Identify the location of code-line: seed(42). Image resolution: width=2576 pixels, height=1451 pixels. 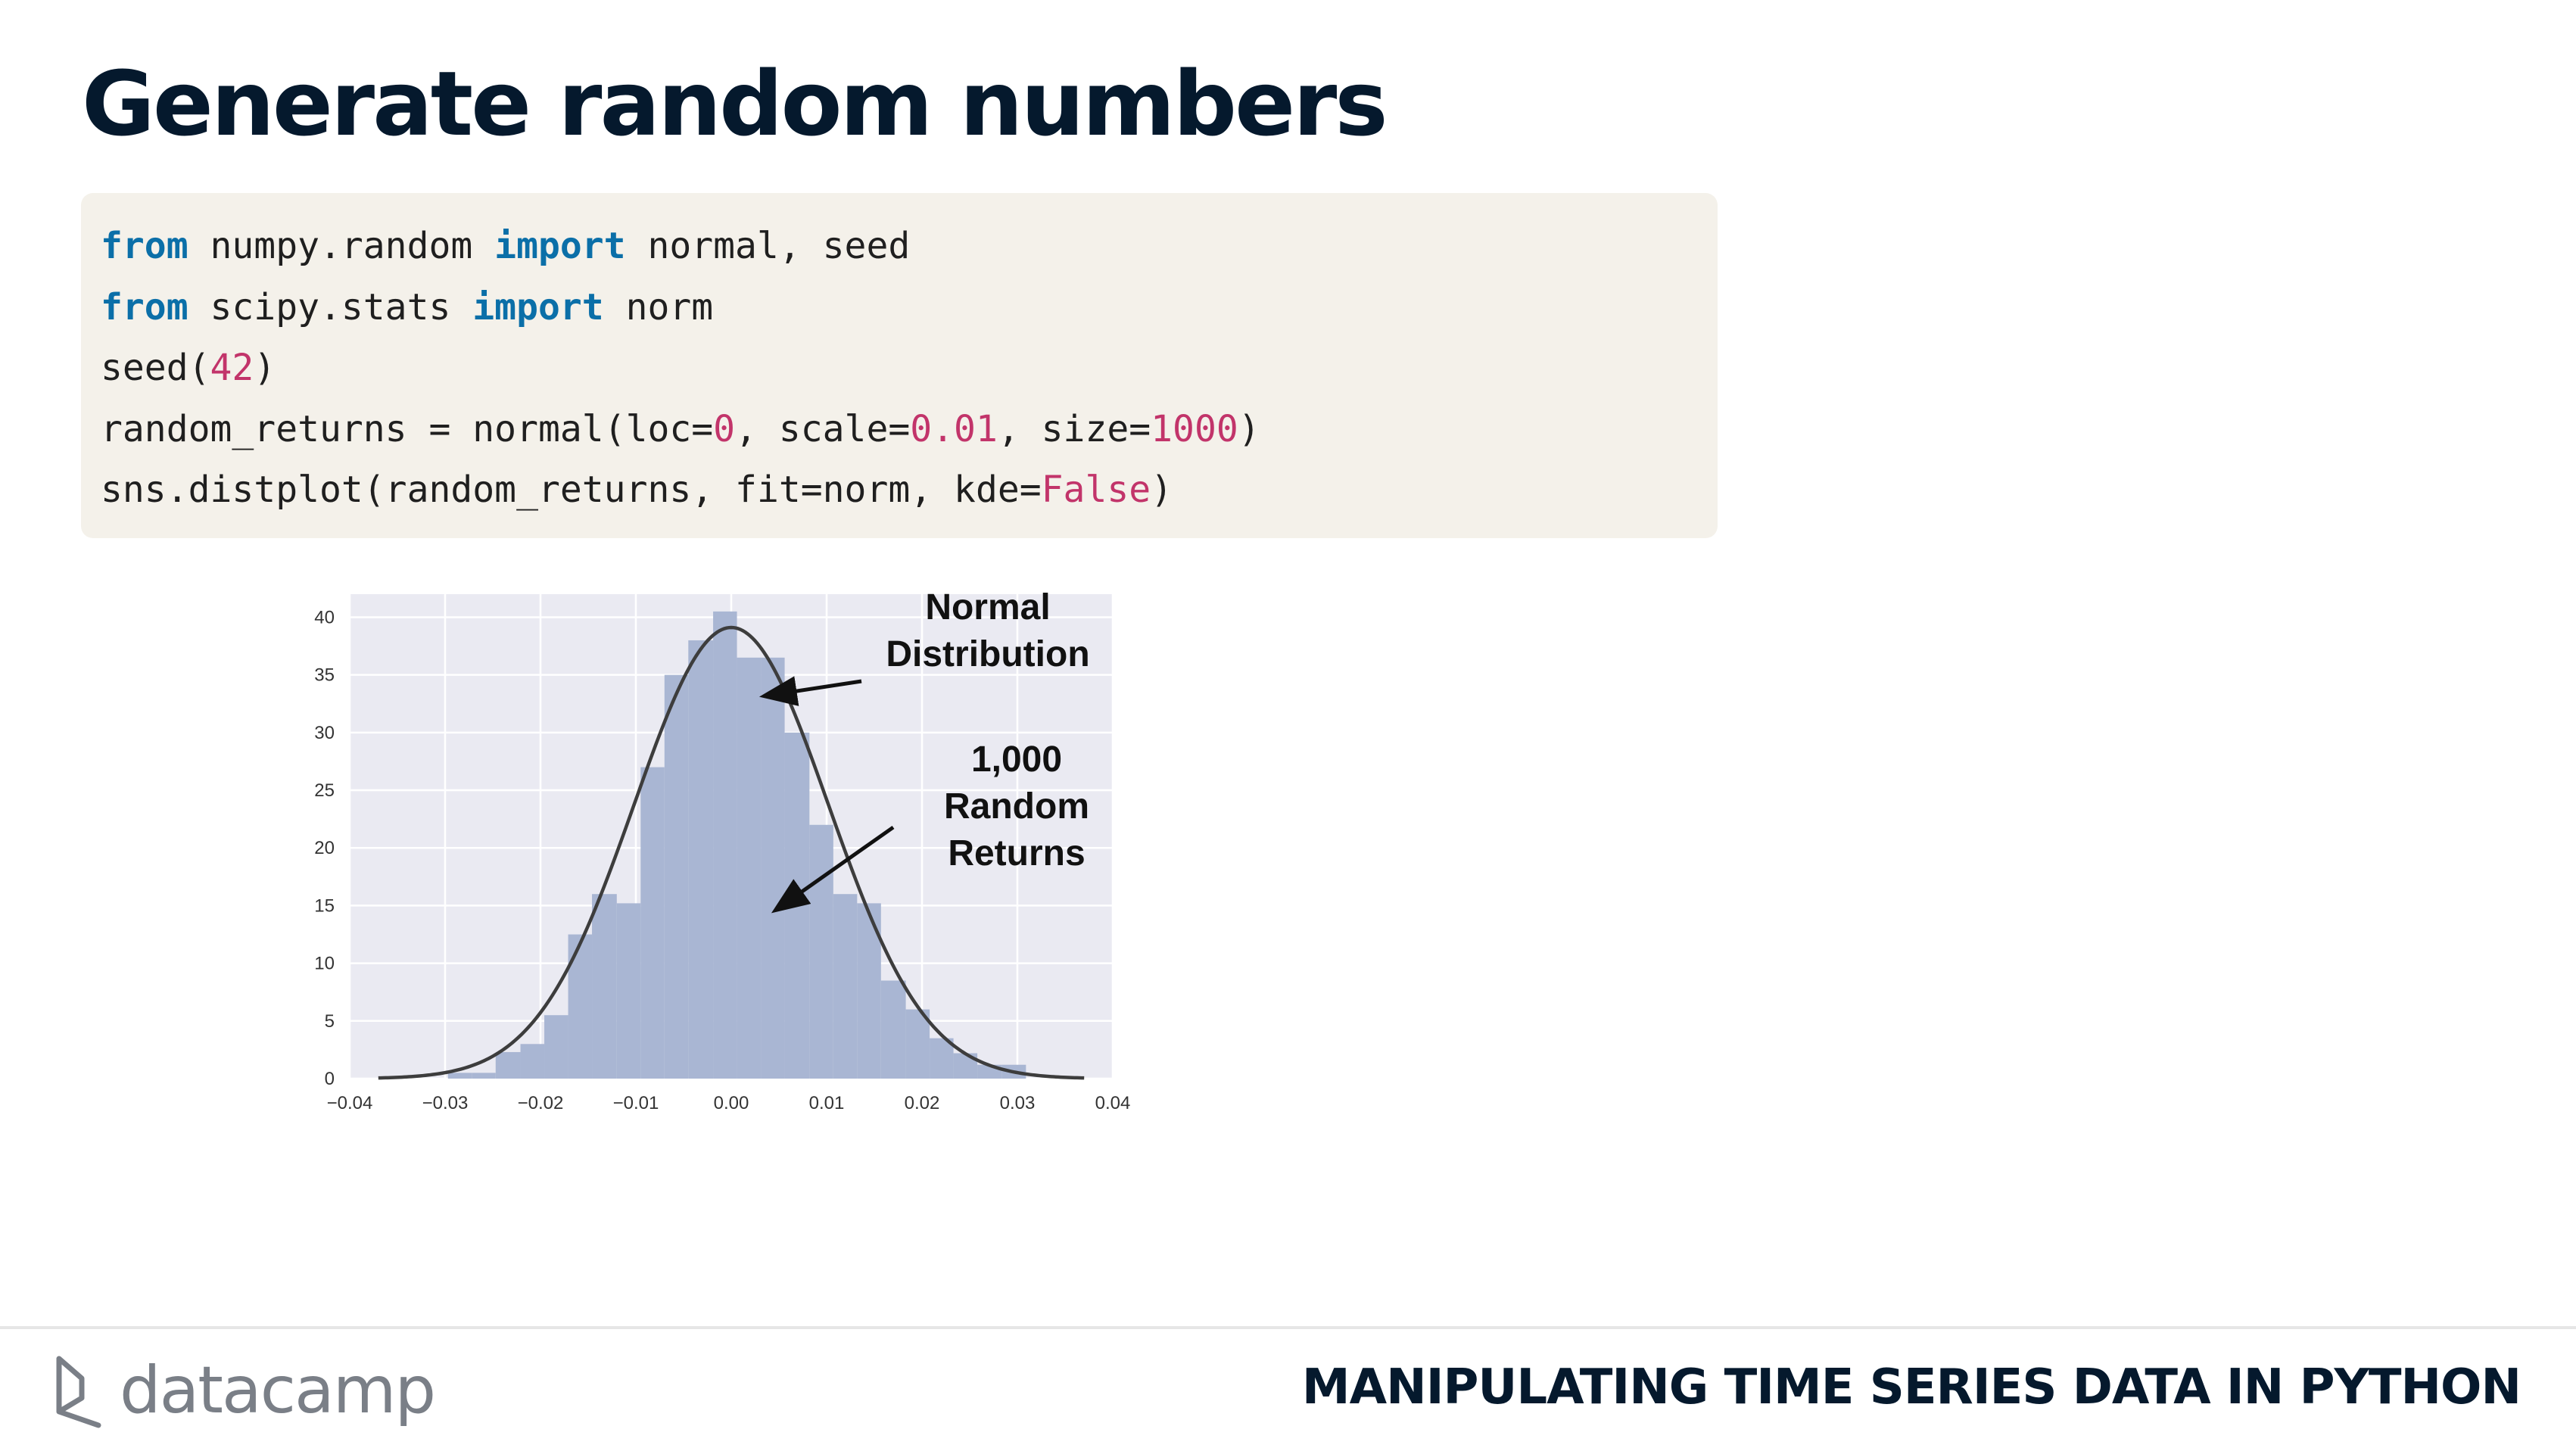
(909, 369).